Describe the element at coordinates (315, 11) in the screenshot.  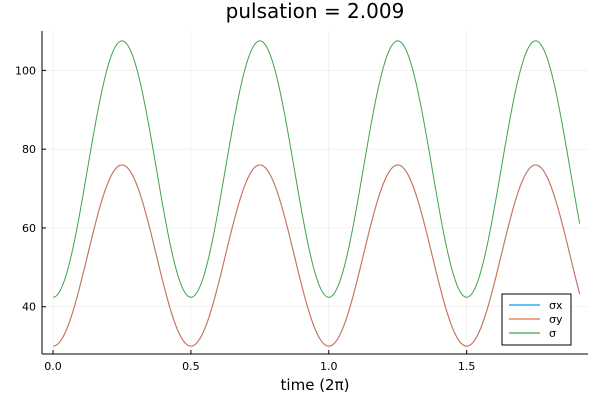
I see `chart-title: pulsation = 2.009` at that location.